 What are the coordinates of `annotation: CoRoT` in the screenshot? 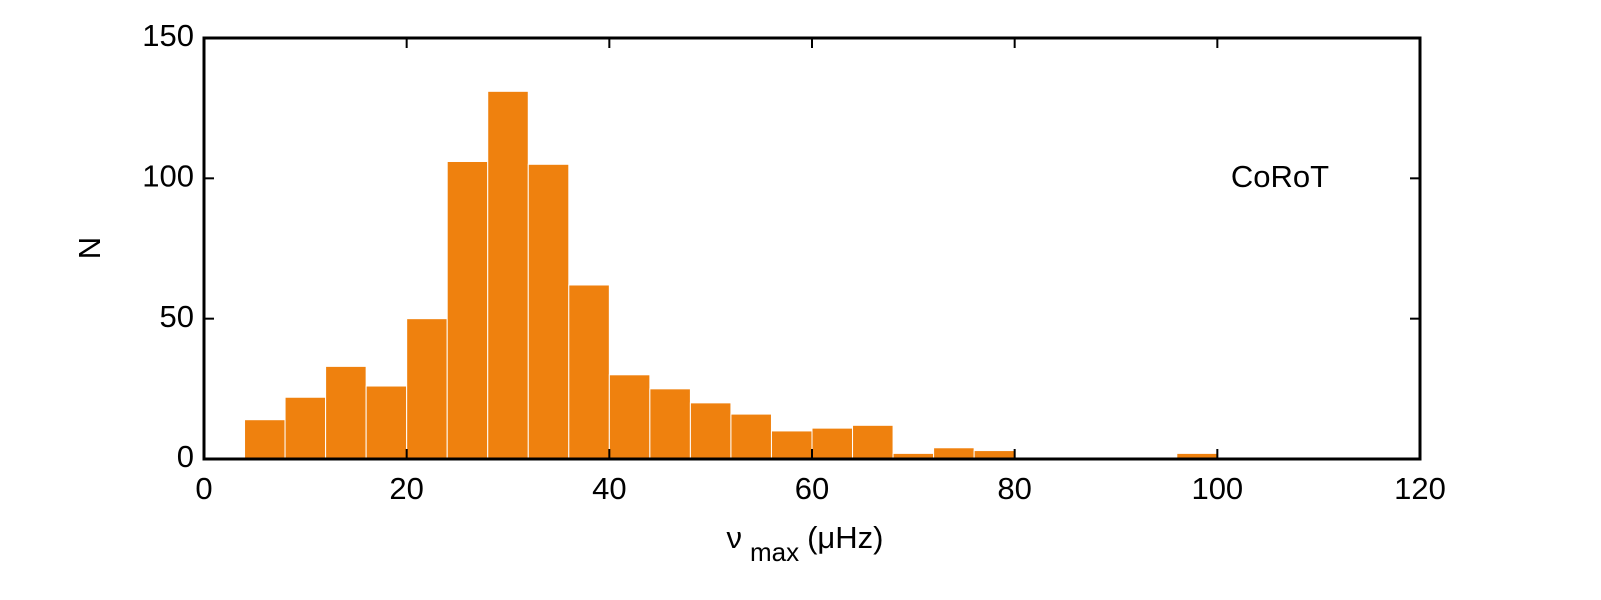 It's located at (1280, 176).